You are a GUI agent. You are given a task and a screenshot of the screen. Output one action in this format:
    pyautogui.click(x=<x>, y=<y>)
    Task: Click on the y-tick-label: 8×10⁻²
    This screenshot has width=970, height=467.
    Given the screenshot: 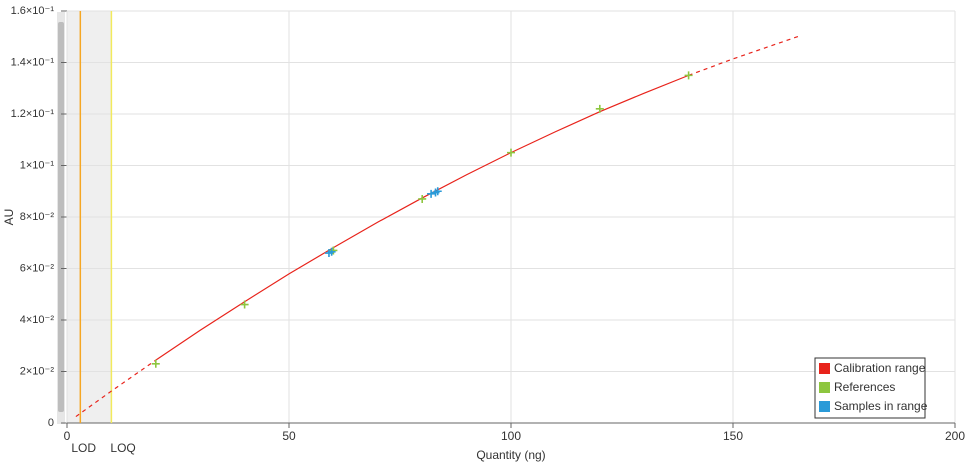 What is the action you would take?
    pyautogui.click(x=37, y=217)
    